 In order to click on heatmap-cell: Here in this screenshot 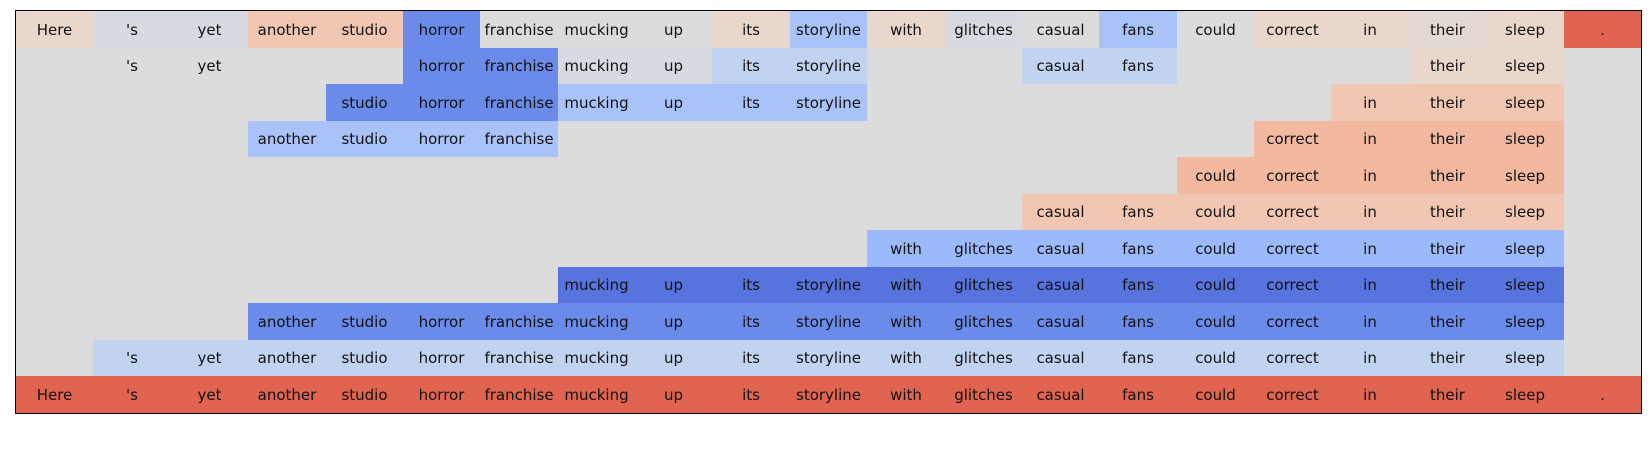, I will do `click(54, 394)`.